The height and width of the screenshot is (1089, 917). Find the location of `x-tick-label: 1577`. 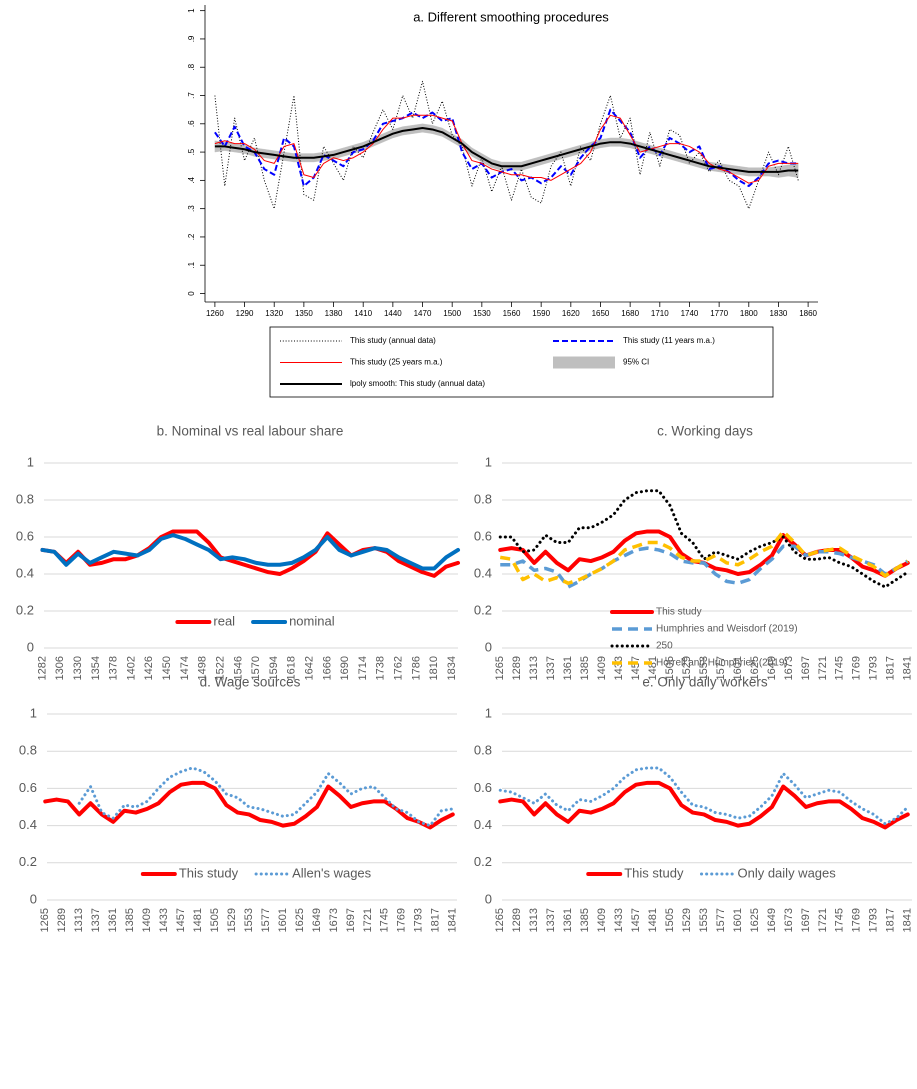

x-tick-label: 1577 is located at coordinates (721, 668).